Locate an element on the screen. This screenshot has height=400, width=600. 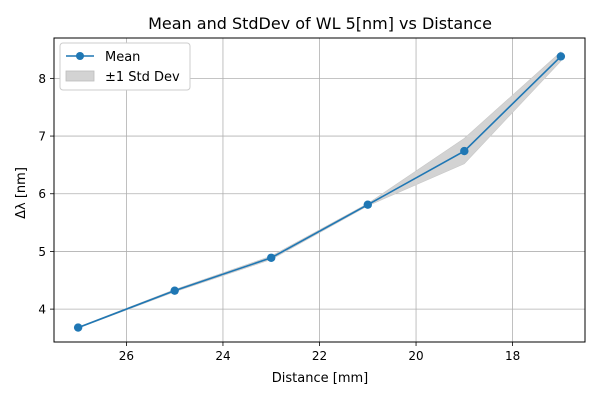
x-axis-ticks: 26 24 22 20 18 is located at coordinates (319, 352).